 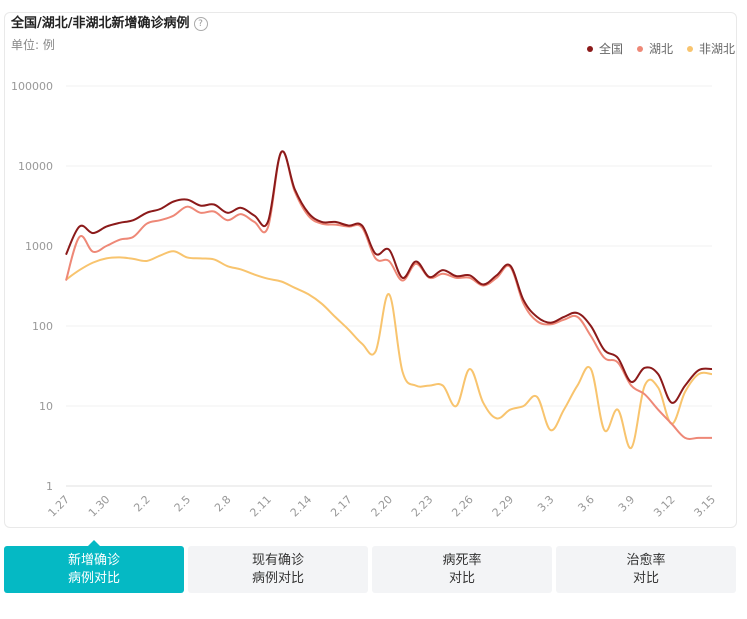 I want to click on tab-label-line1: 新增确诊, so click(x=93, y=560).